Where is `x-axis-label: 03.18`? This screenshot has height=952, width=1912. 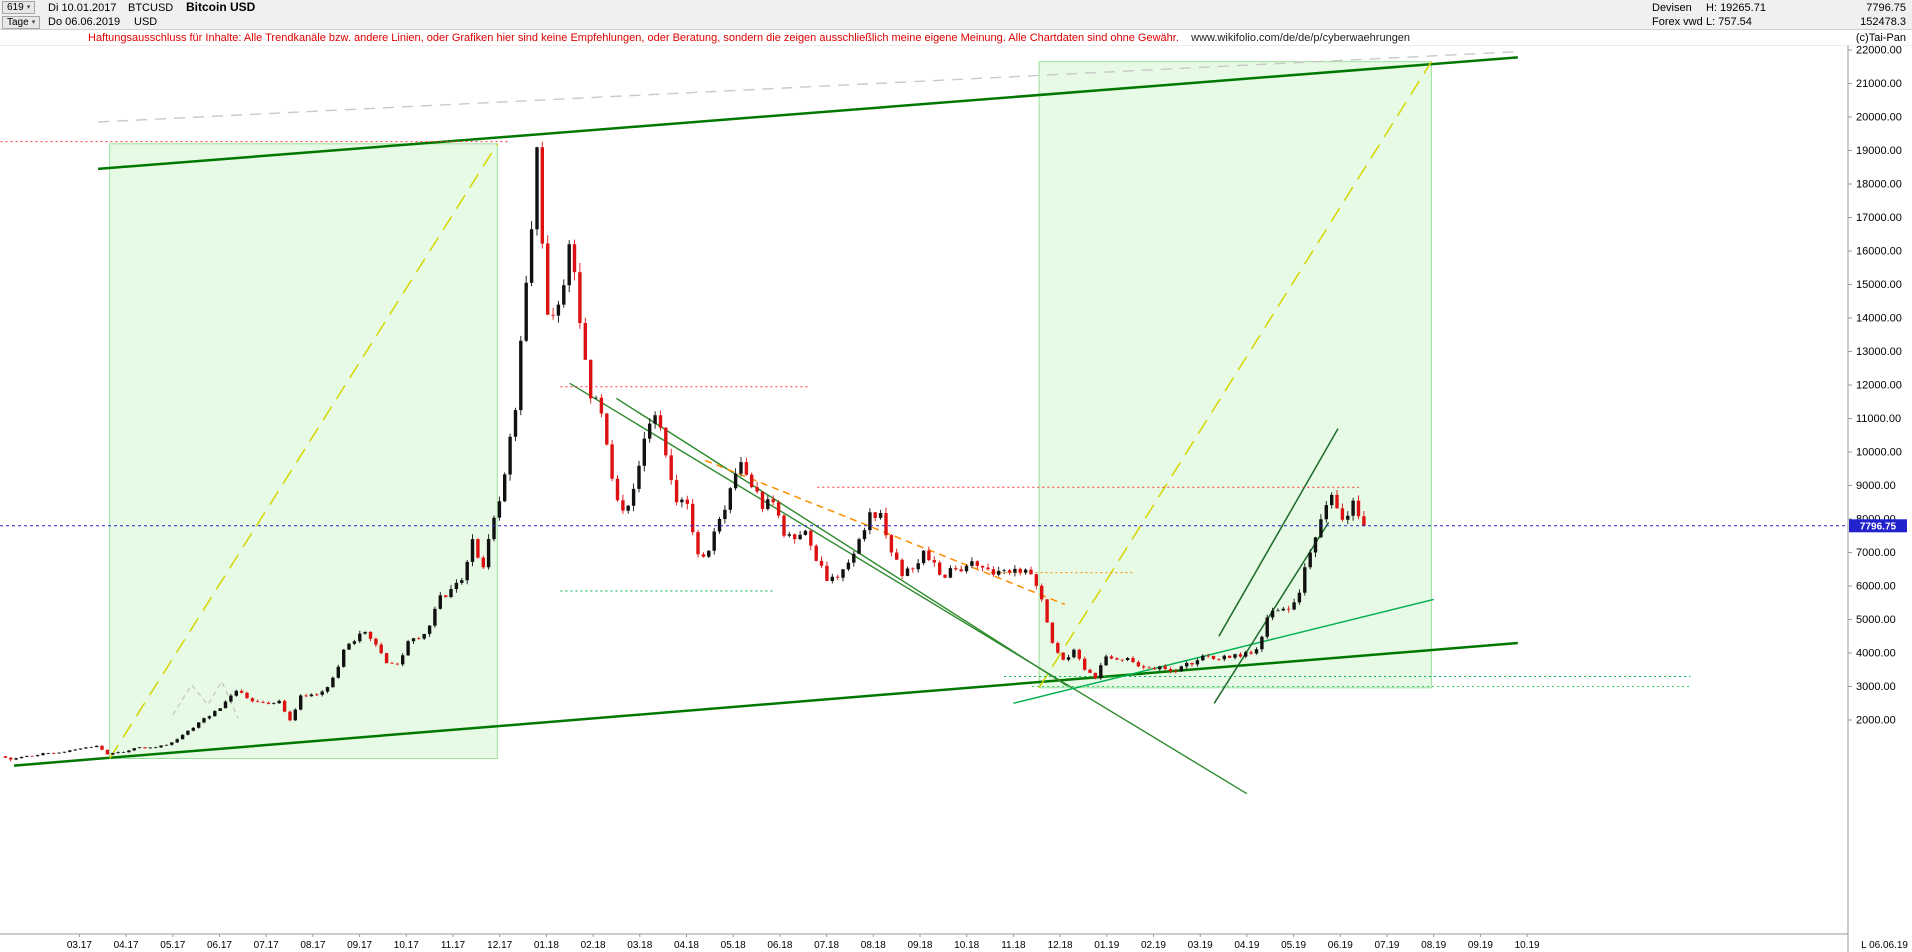 x-axis-label: 03.18 is located at coordinates (639, 945).